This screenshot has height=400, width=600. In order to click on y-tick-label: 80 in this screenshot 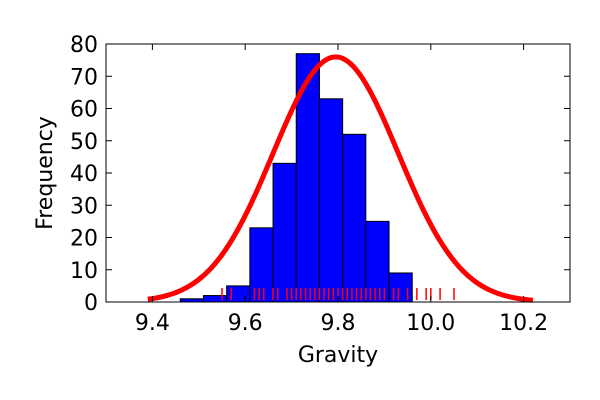, I will do `click(84, 45)`.